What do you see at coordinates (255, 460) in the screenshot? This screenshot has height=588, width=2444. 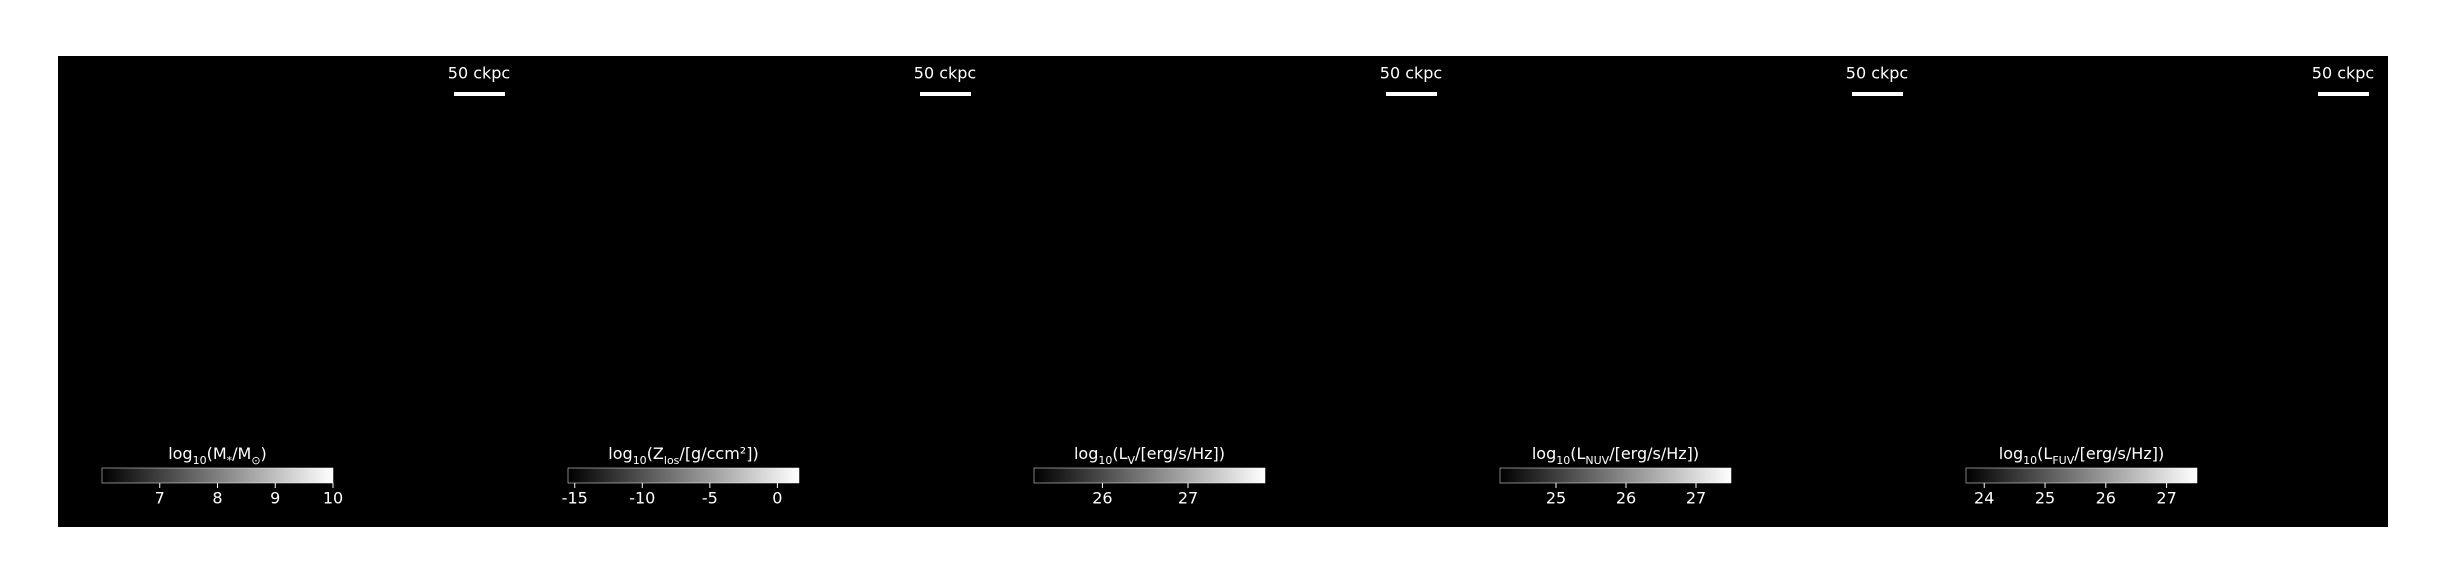 I see `label-part: ⊙` at bounding box center [255, 460].